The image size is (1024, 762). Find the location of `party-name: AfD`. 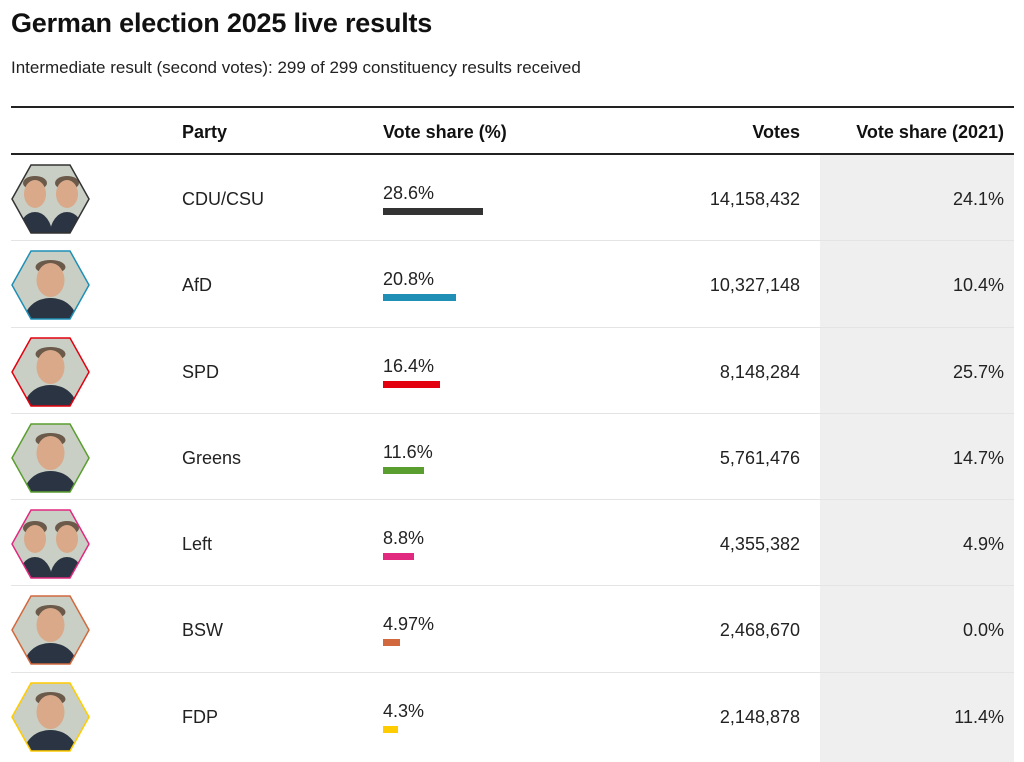

party-name: AfD is located at coordinates (197, 285).